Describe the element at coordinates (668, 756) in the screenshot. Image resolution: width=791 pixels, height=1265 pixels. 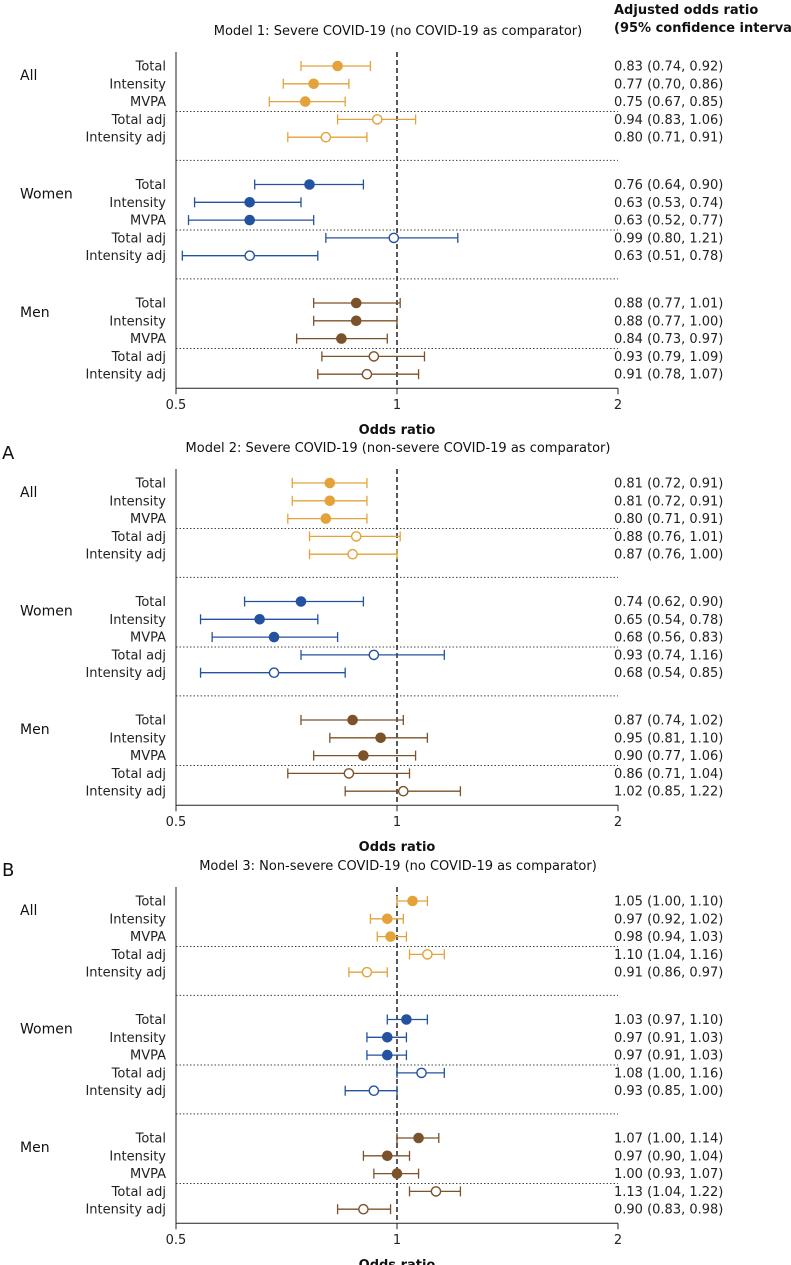
I see `ci-value-text: 0.90 (0.77, 1.06)` at that location.